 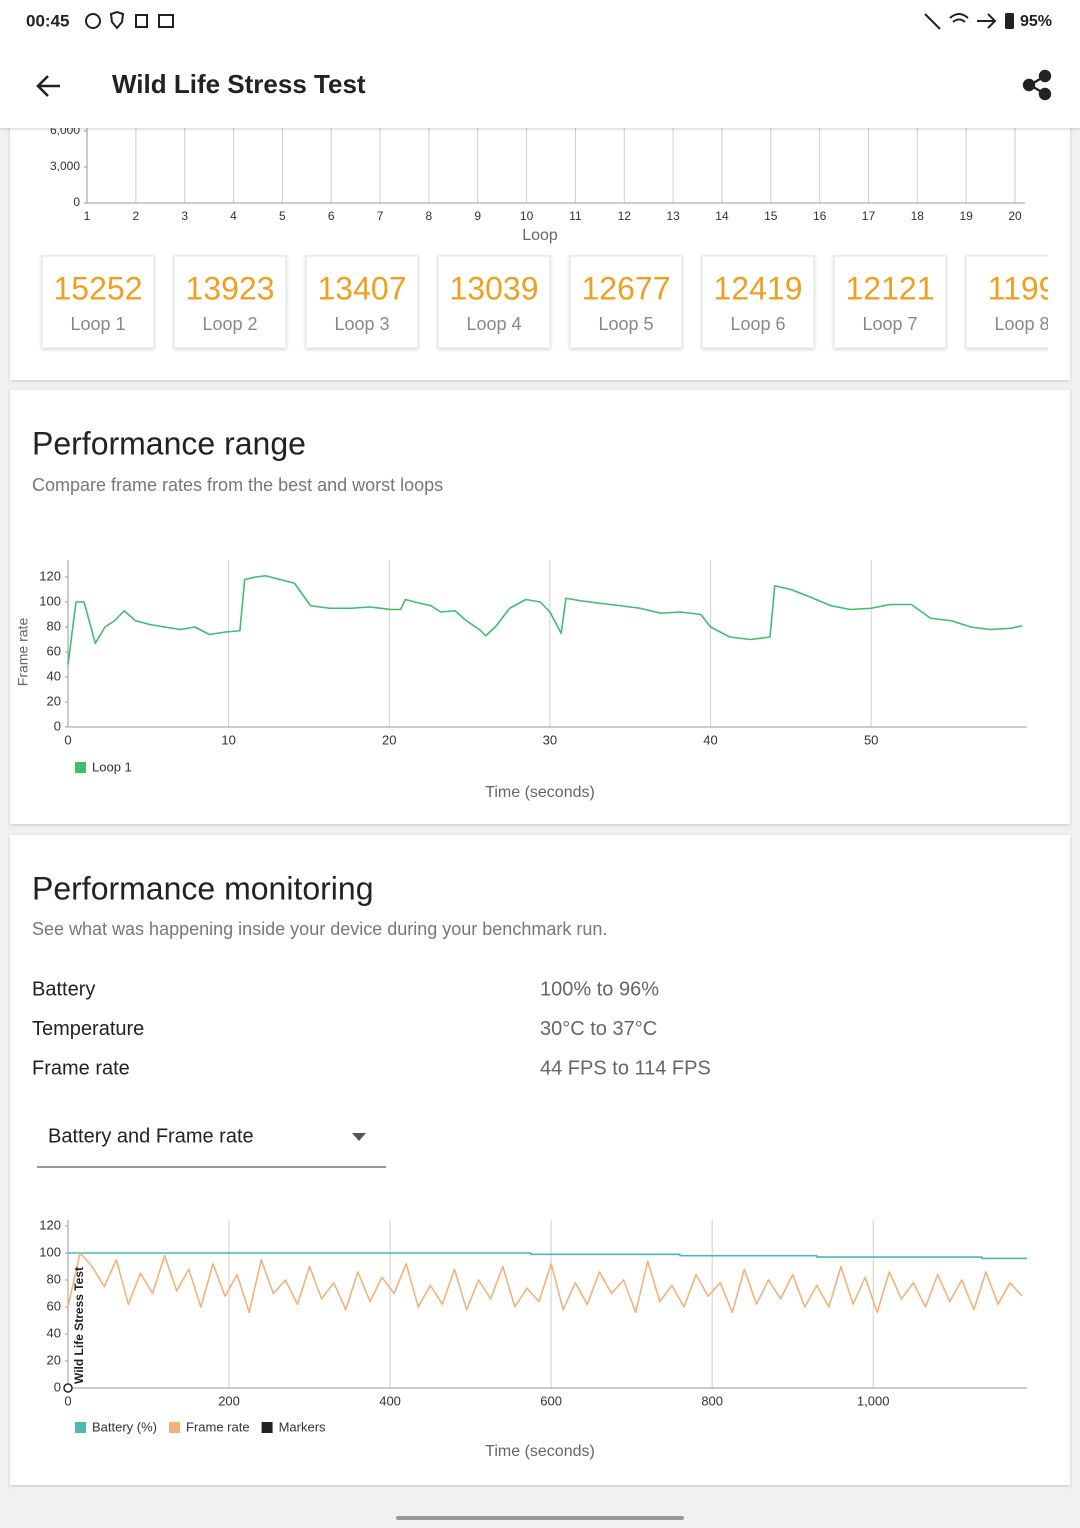 What do you see at coordinates (551, 1400) in the screenshot?
I see `x-tick-label: 600` at bounding box center [551, 1400].